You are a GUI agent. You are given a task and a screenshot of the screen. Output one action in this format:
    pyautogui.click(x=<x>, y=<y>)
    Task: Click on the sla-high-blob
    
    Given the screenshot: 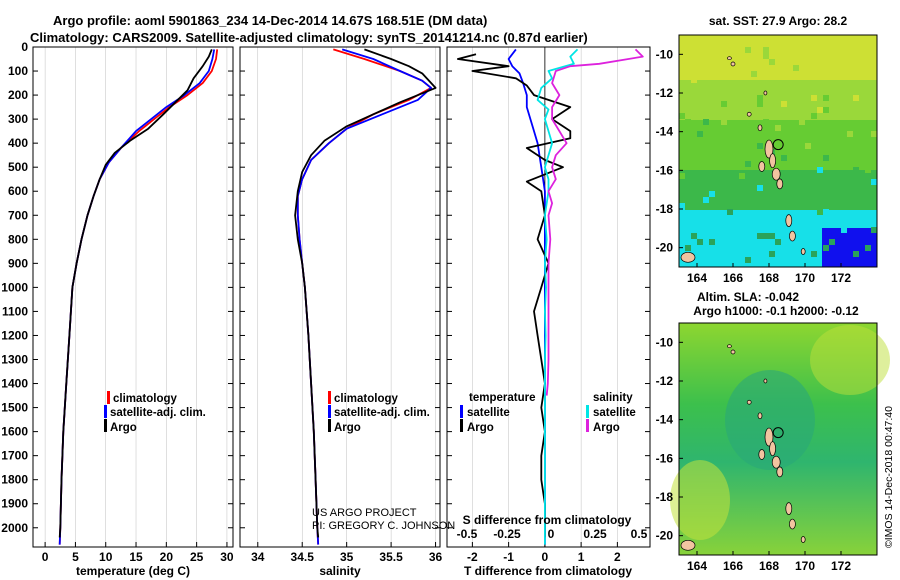 What is the action you would take?
    pyautogui.click(x=850, y=360)
    